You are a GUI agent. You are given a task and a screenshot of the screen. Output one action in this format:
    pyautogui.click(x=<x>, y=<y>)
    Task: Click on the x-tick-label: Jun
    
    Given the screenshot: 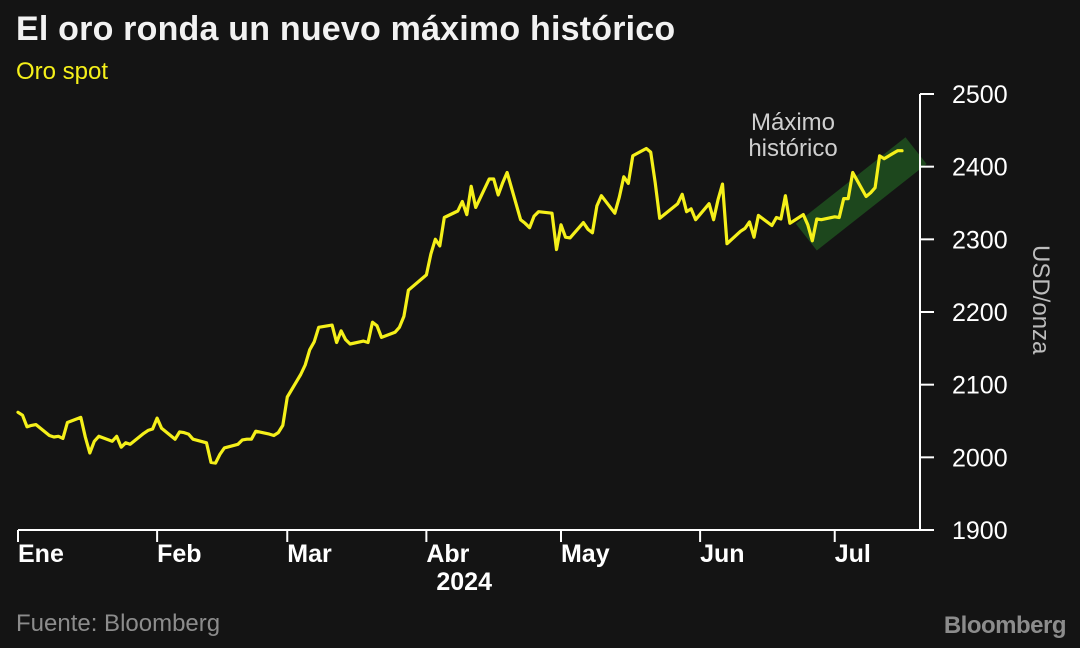 What is the action you would take?
    pyautogui.click(x=722, y=554)
    